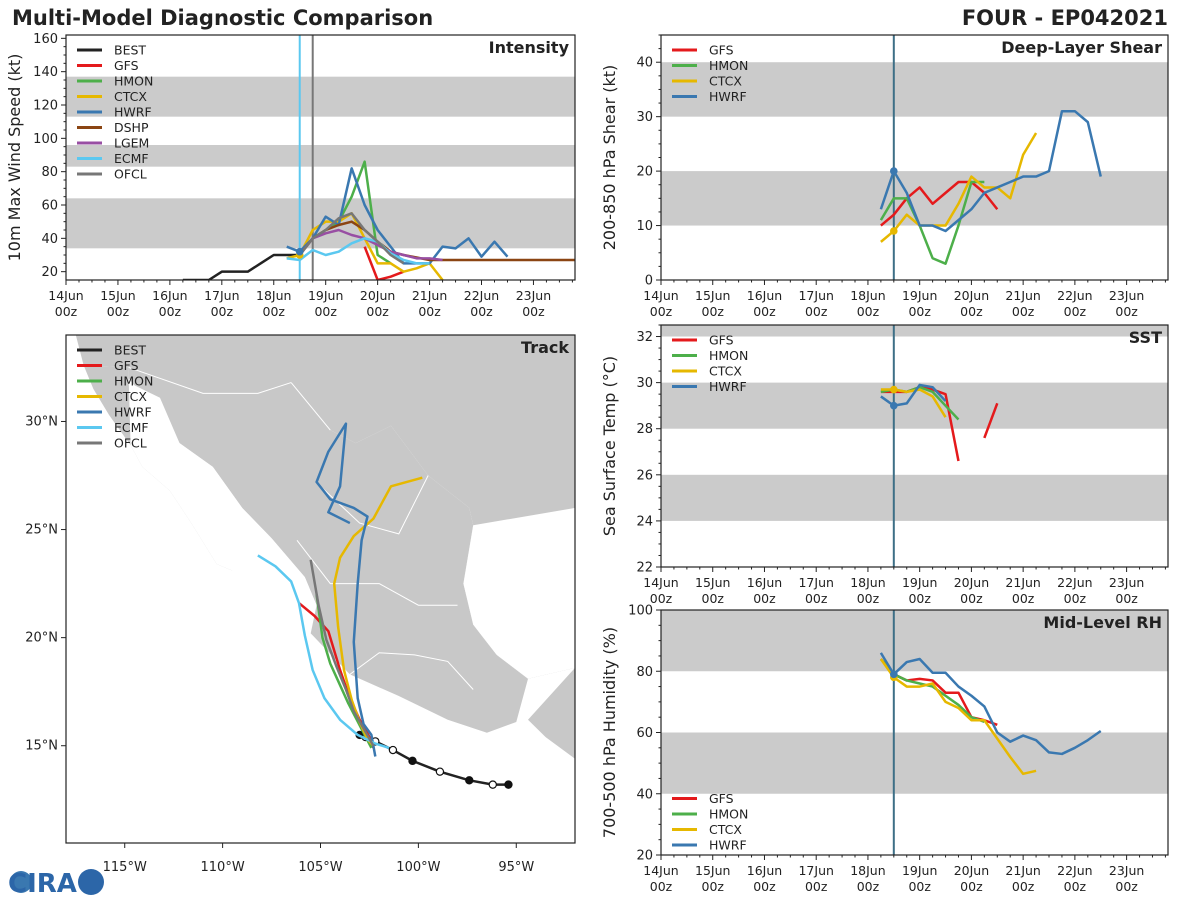 This screenshot has height=900, width=1200. What do you see at coordinates (223, 867) in the screenshot?
I see `x-tick-label: 110°W` at bounding box center [223, 867].